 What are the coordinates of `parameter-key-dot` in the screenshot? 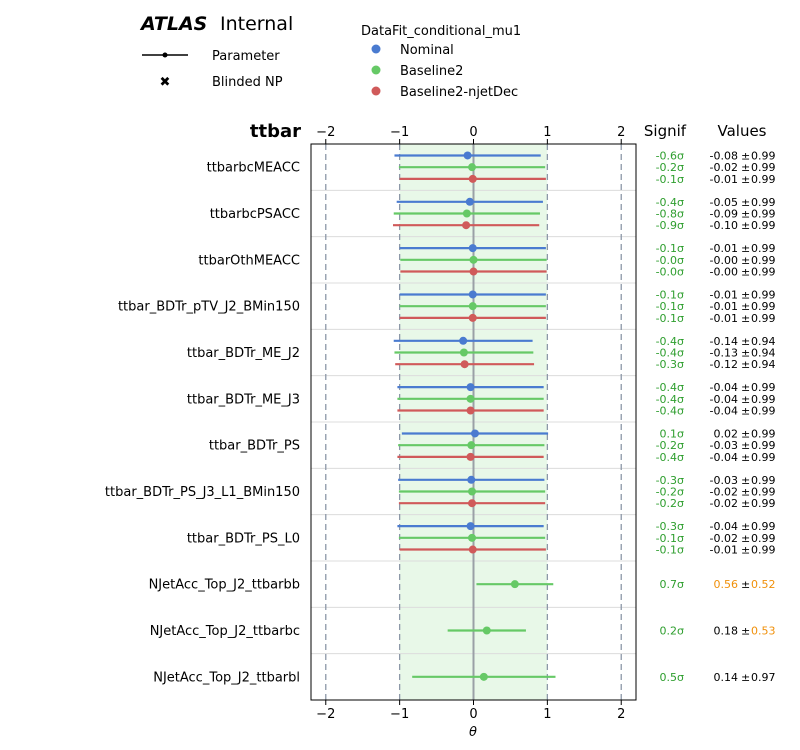 It's located at (165, 55).